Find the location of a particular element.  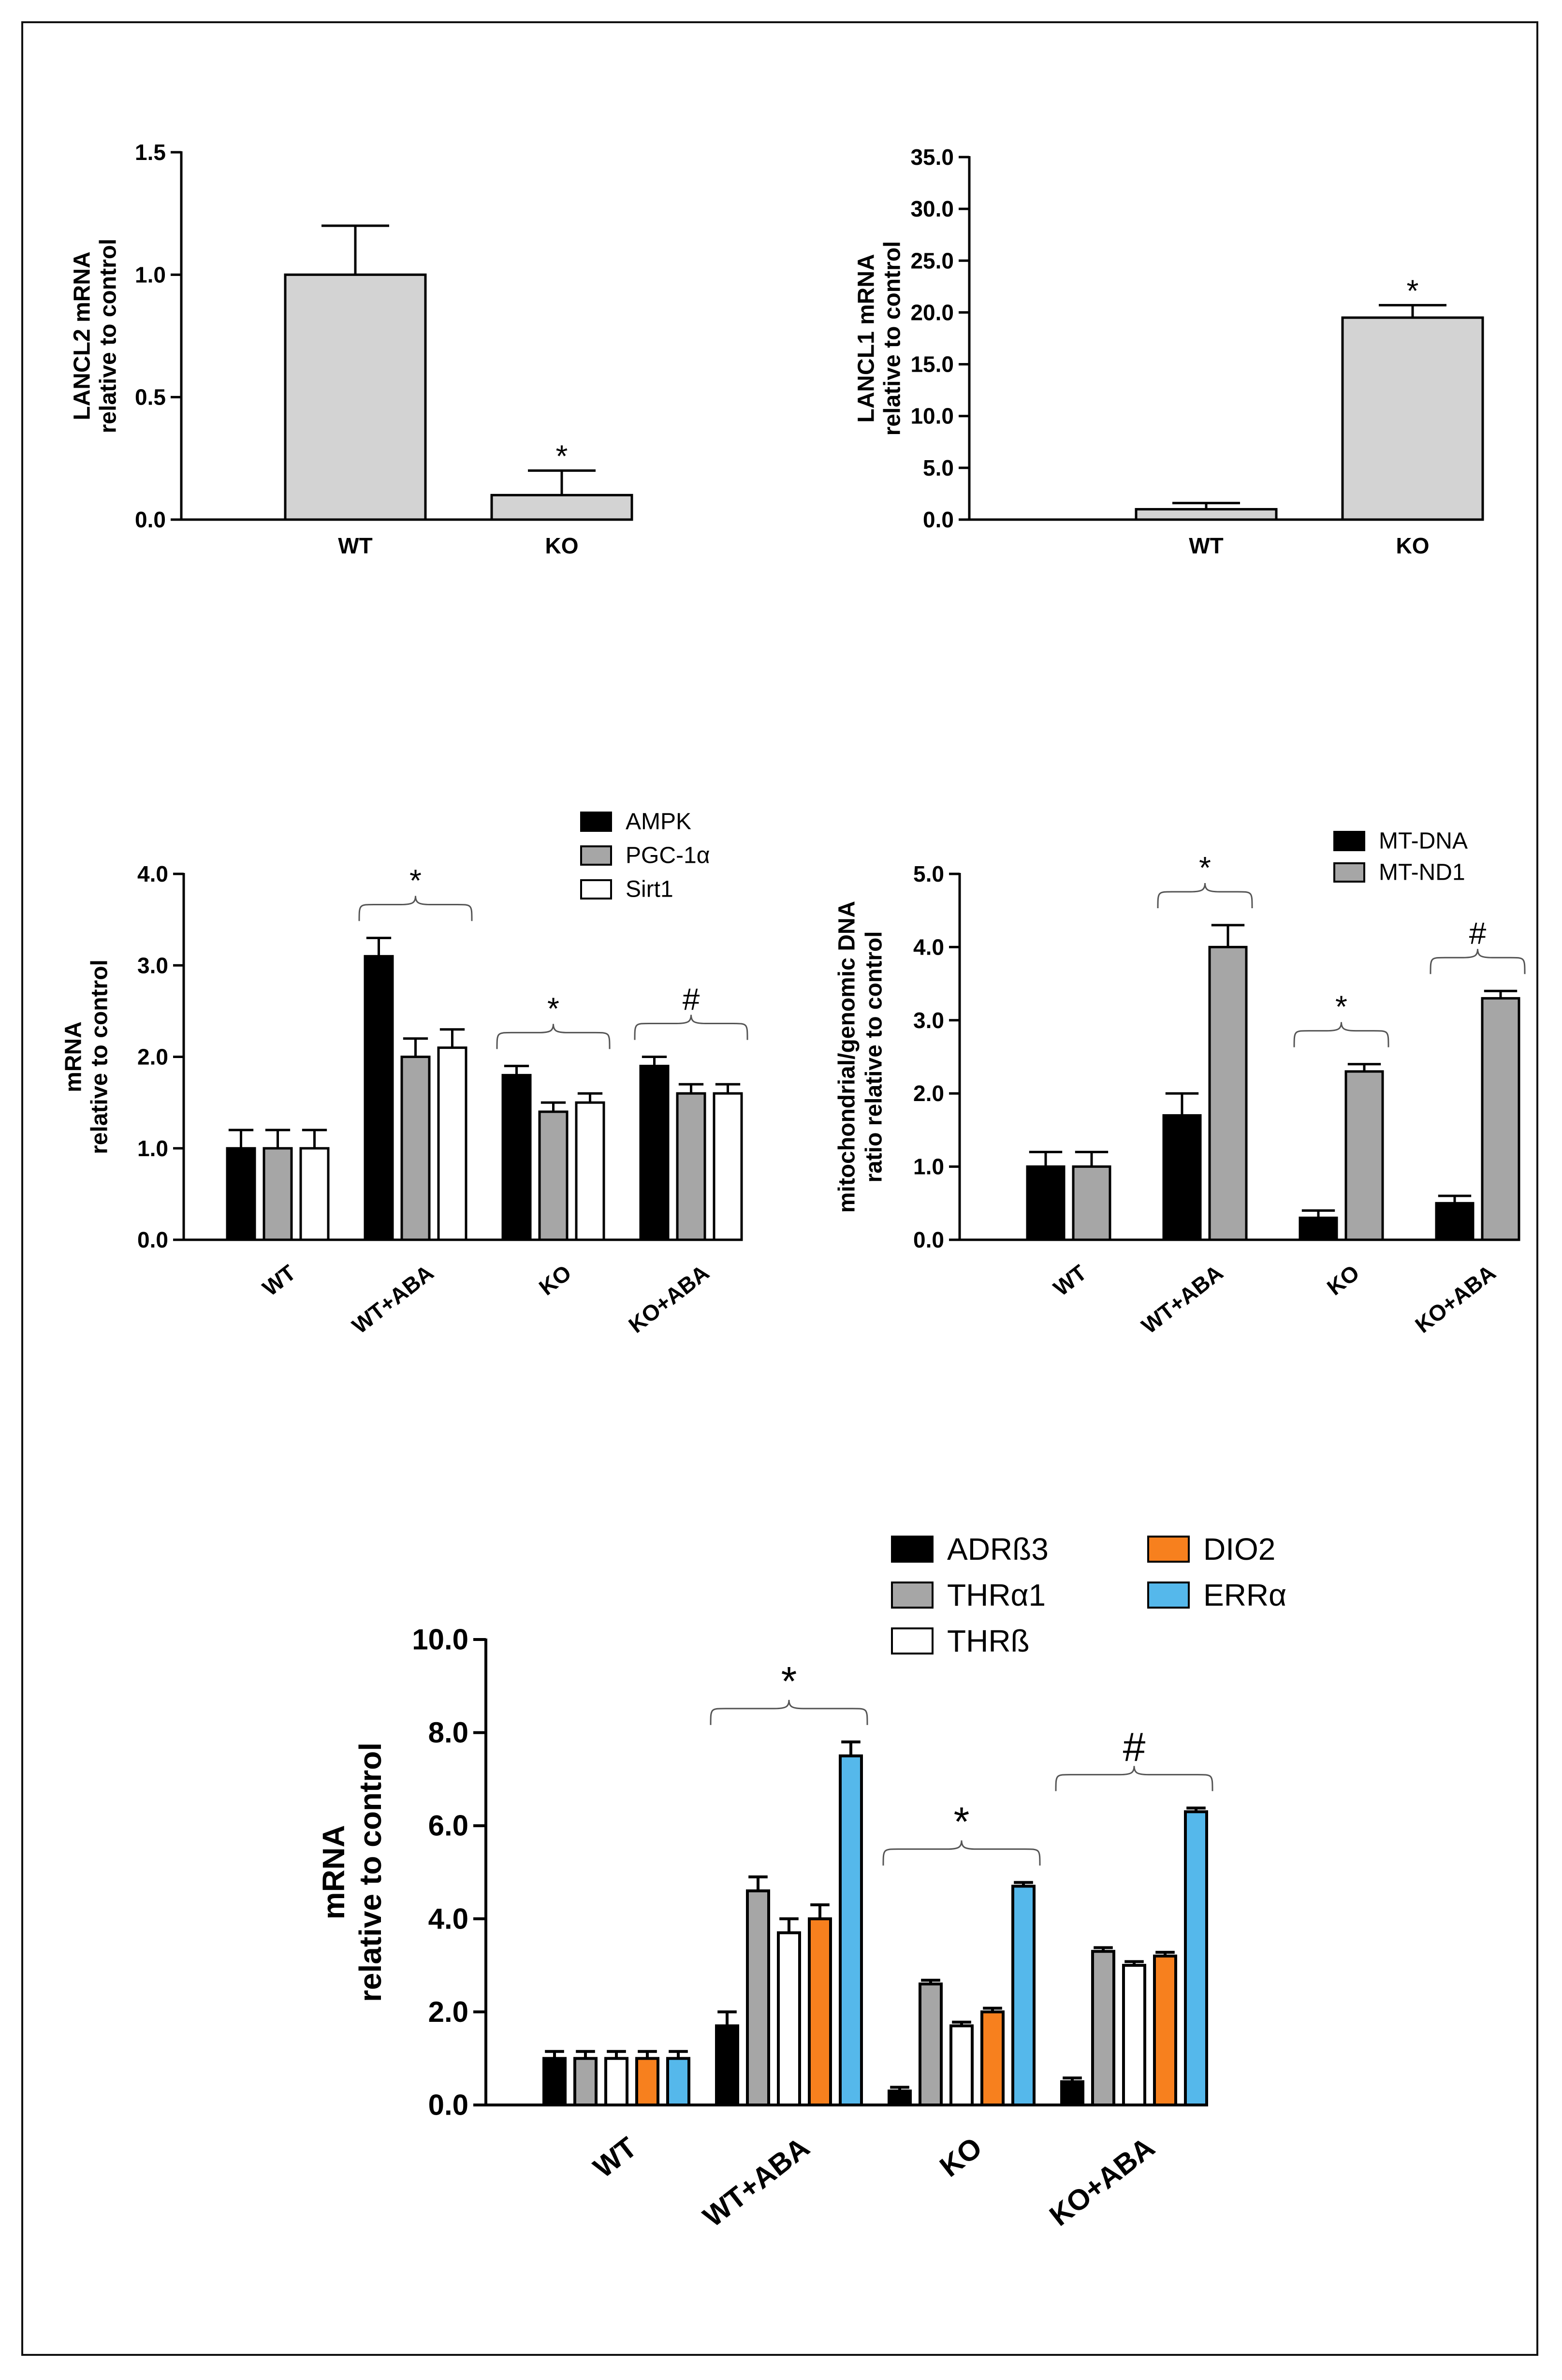

y-tick-label: 0.0 is located at coordinates (928, 1239).